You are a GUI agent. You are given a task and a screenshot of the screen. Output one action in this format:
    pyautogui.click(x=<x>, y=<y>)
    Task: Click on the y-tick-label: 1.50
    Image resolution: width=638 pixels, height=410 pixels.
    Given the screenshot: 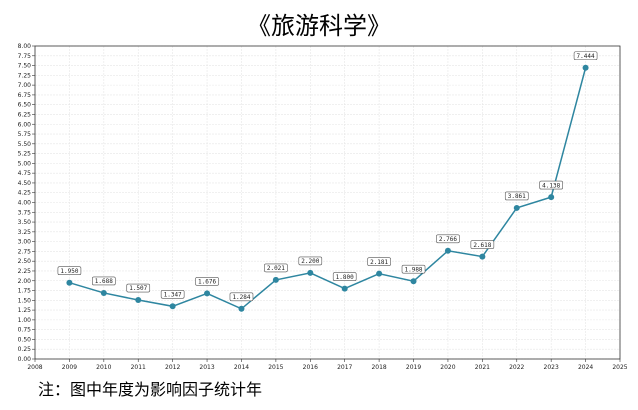 What is the action you would take?
    pyautogui.click(x=25, y=300)
    